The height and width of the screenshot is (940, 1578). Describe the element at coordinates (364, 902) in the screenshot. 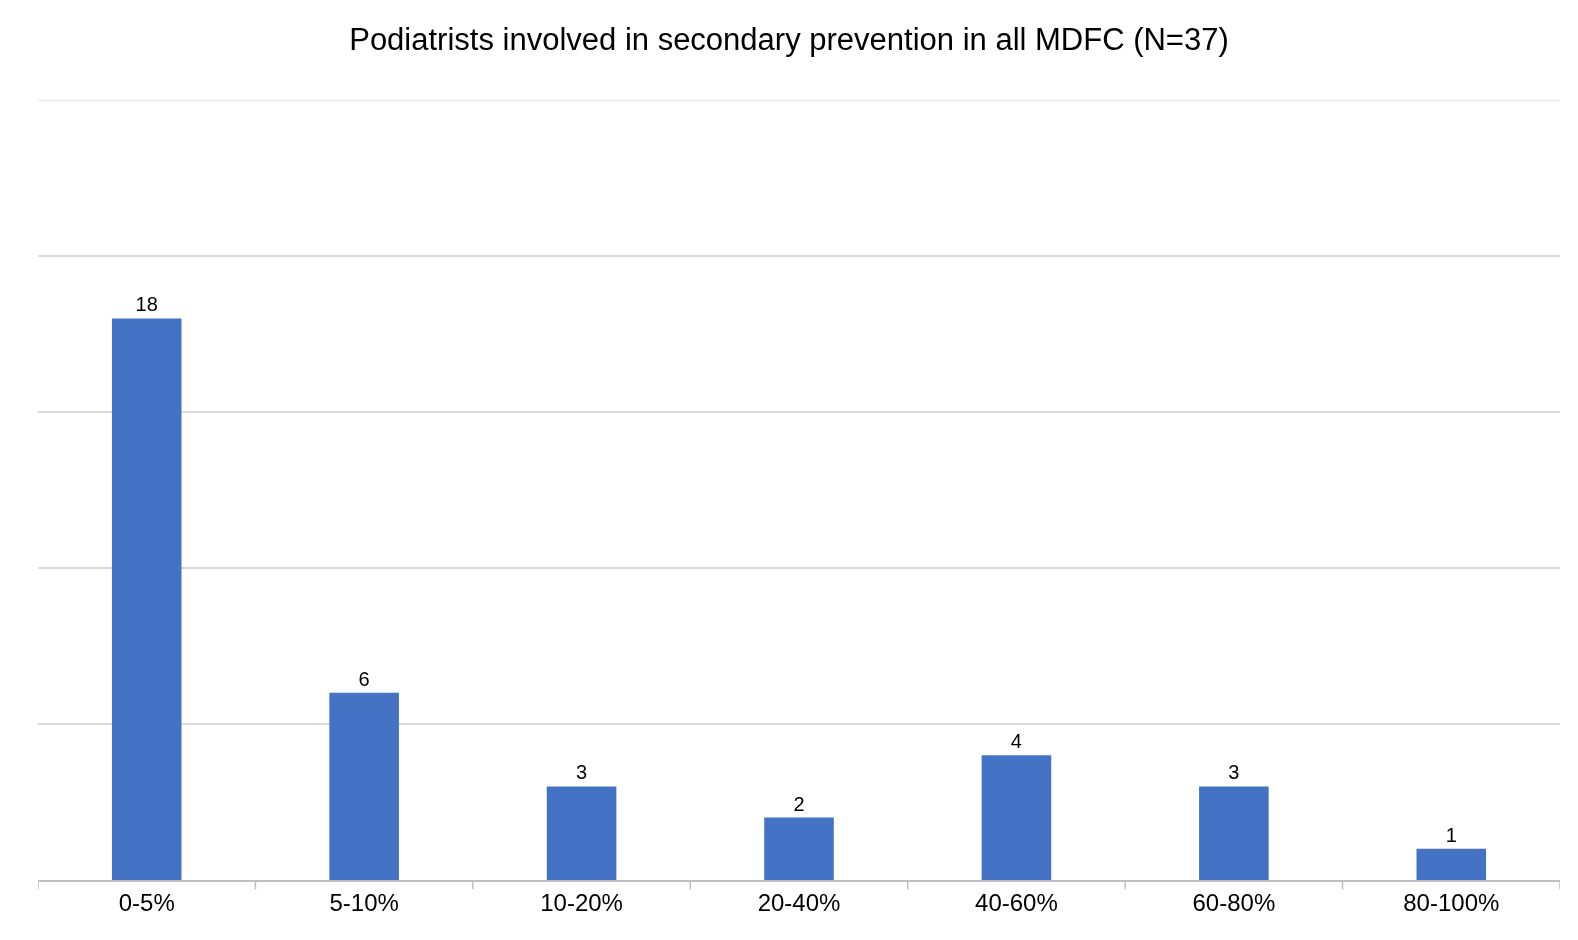

I see `x-tick-label: 5-10%` at that location.